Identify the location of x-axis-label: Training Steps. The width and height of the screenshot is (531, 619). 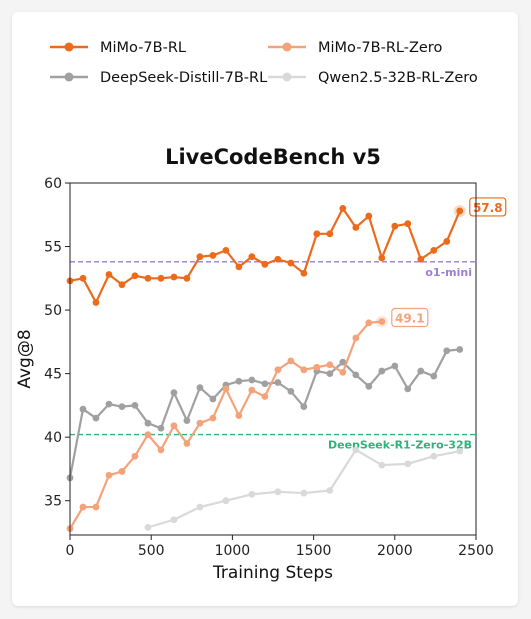
(272, 573).